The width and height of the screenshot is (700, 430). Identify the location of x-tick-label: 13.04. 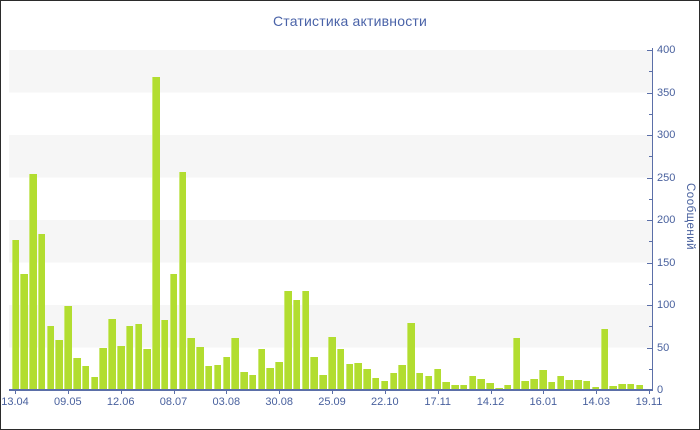
(15, 402).